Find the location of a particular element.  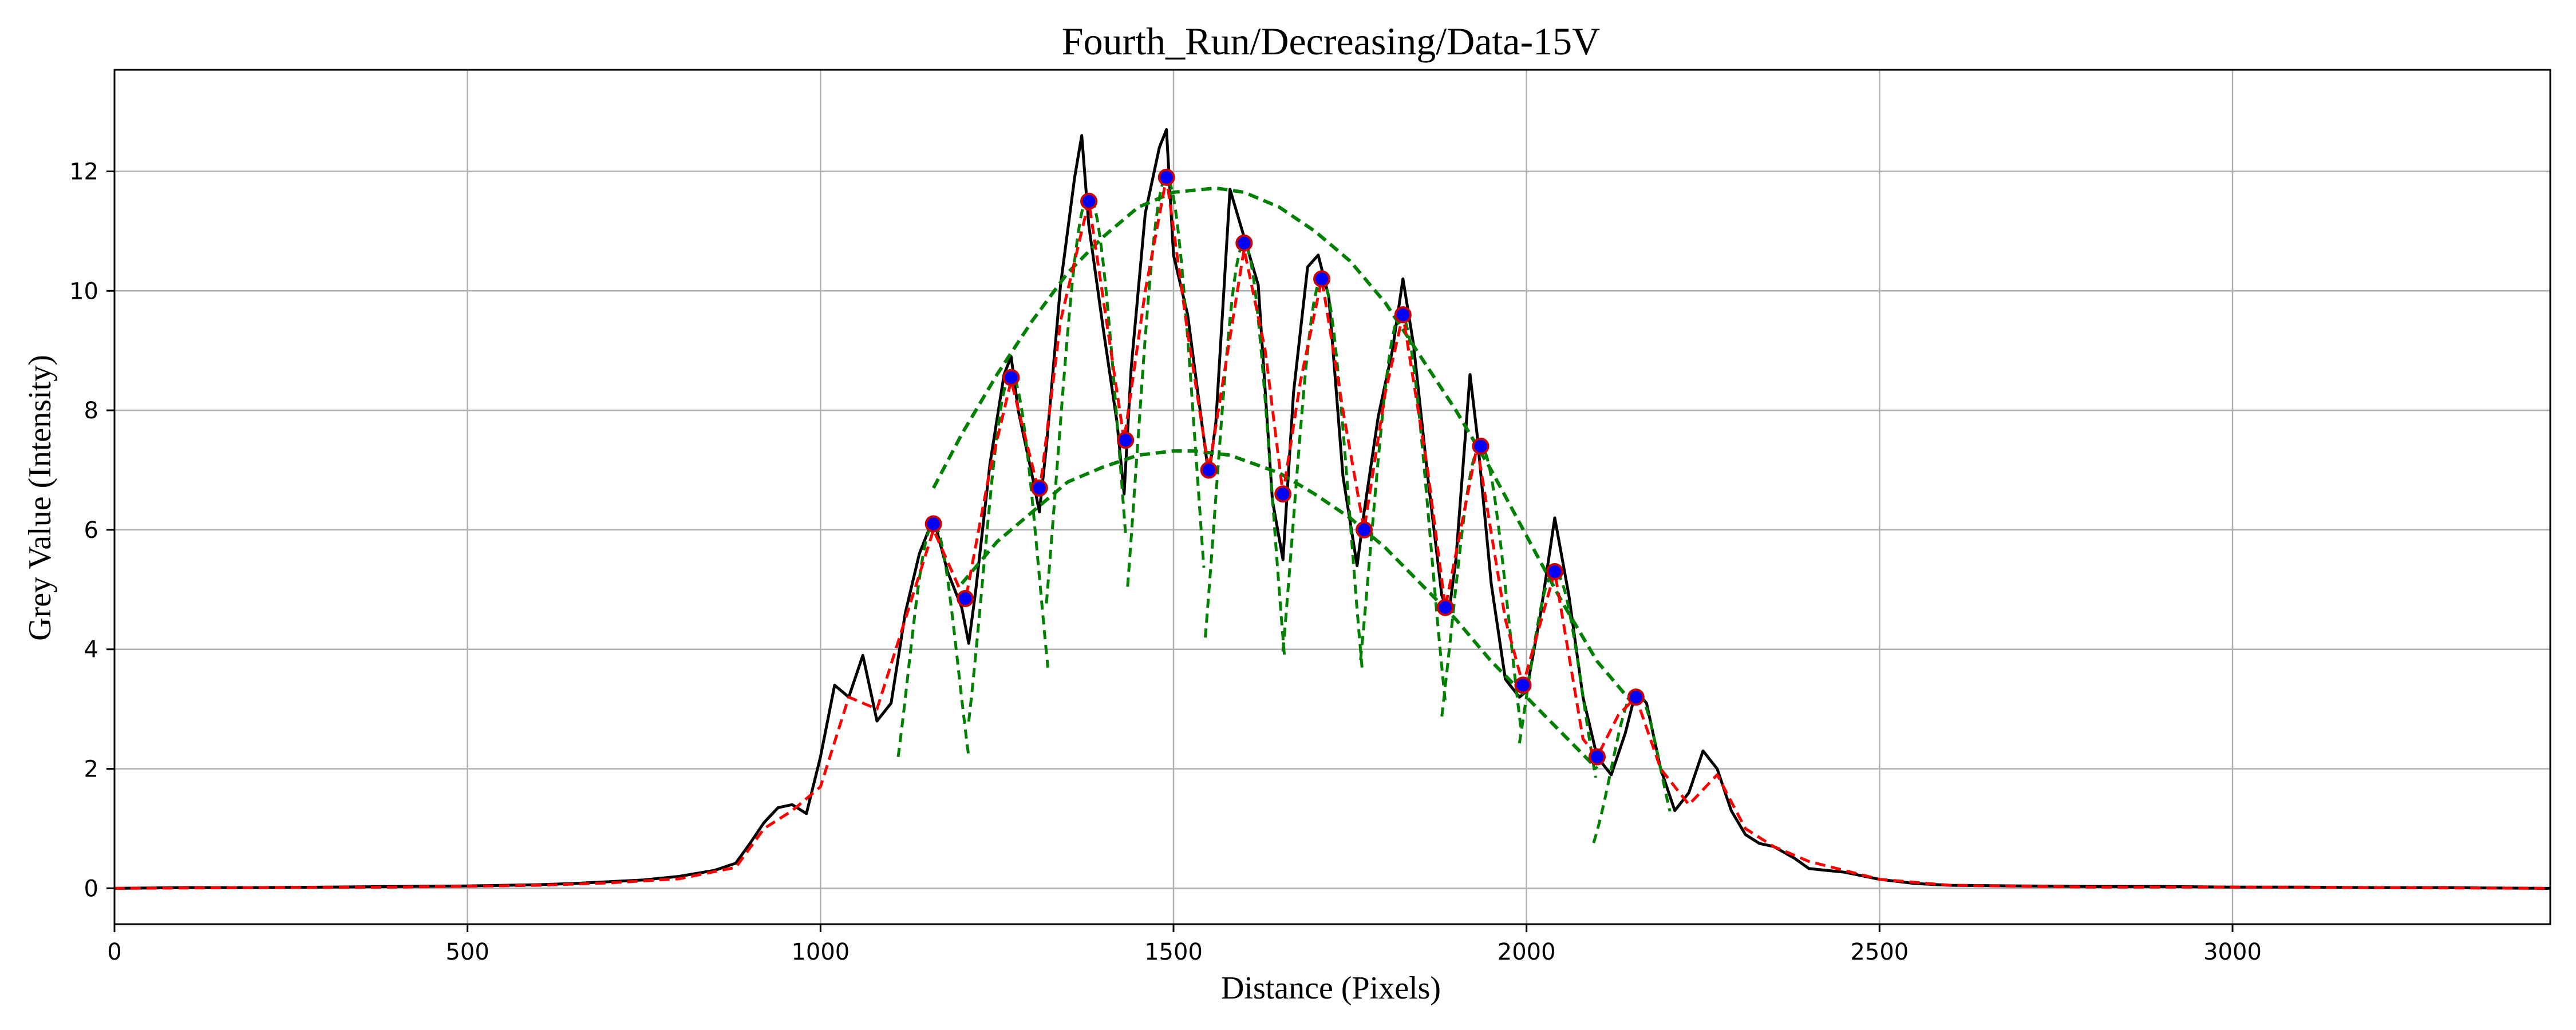

y-axis-label: Grey Value (Intensity) is located at coordinates (40, 498).